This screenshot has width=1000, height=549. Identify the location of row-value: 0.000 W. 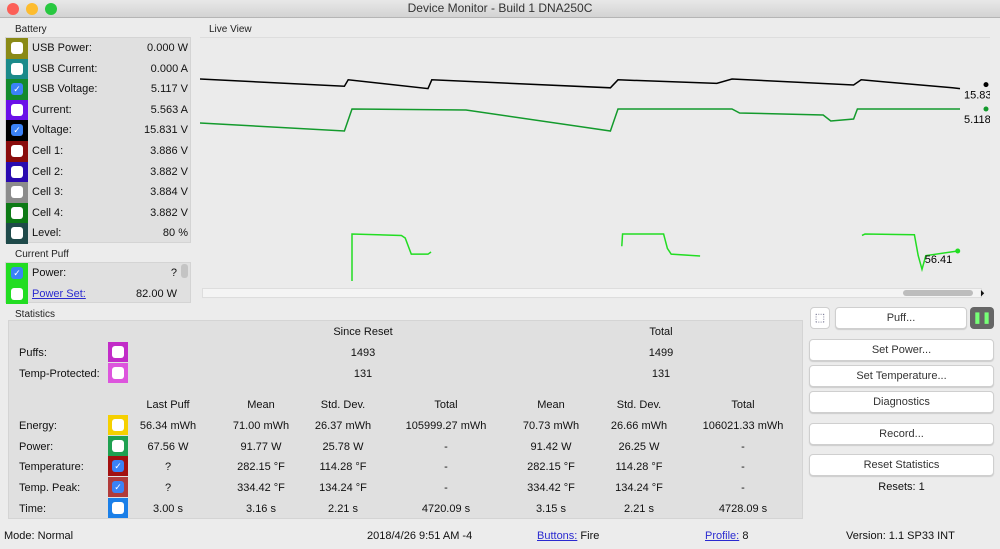
(167, 48).